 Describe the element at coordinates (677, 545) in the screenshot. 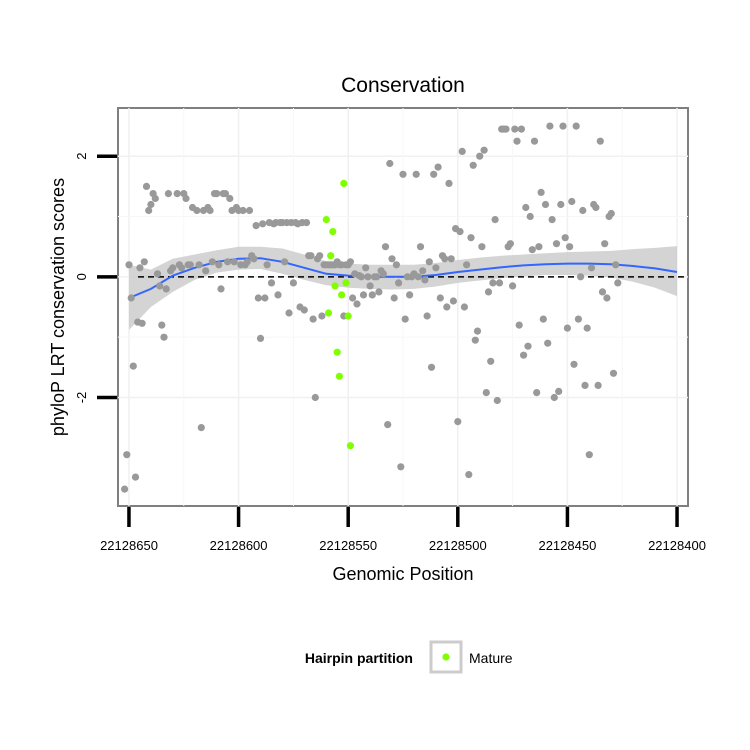

I see `x-tick-label-5: 22128400` at that location.